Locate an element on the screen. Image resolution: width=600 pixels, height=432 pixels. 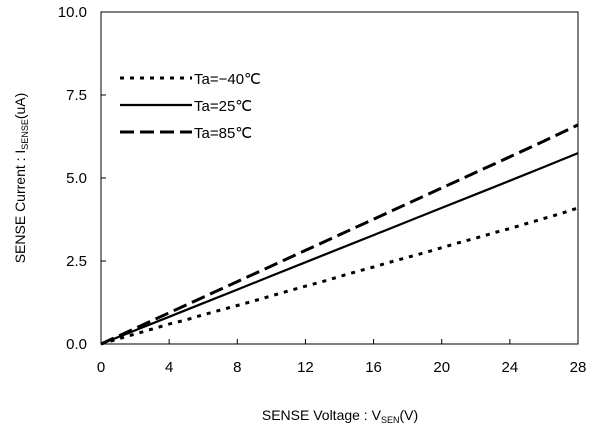
y-tick-label: 2.5 is located at coordinates (76, 261).